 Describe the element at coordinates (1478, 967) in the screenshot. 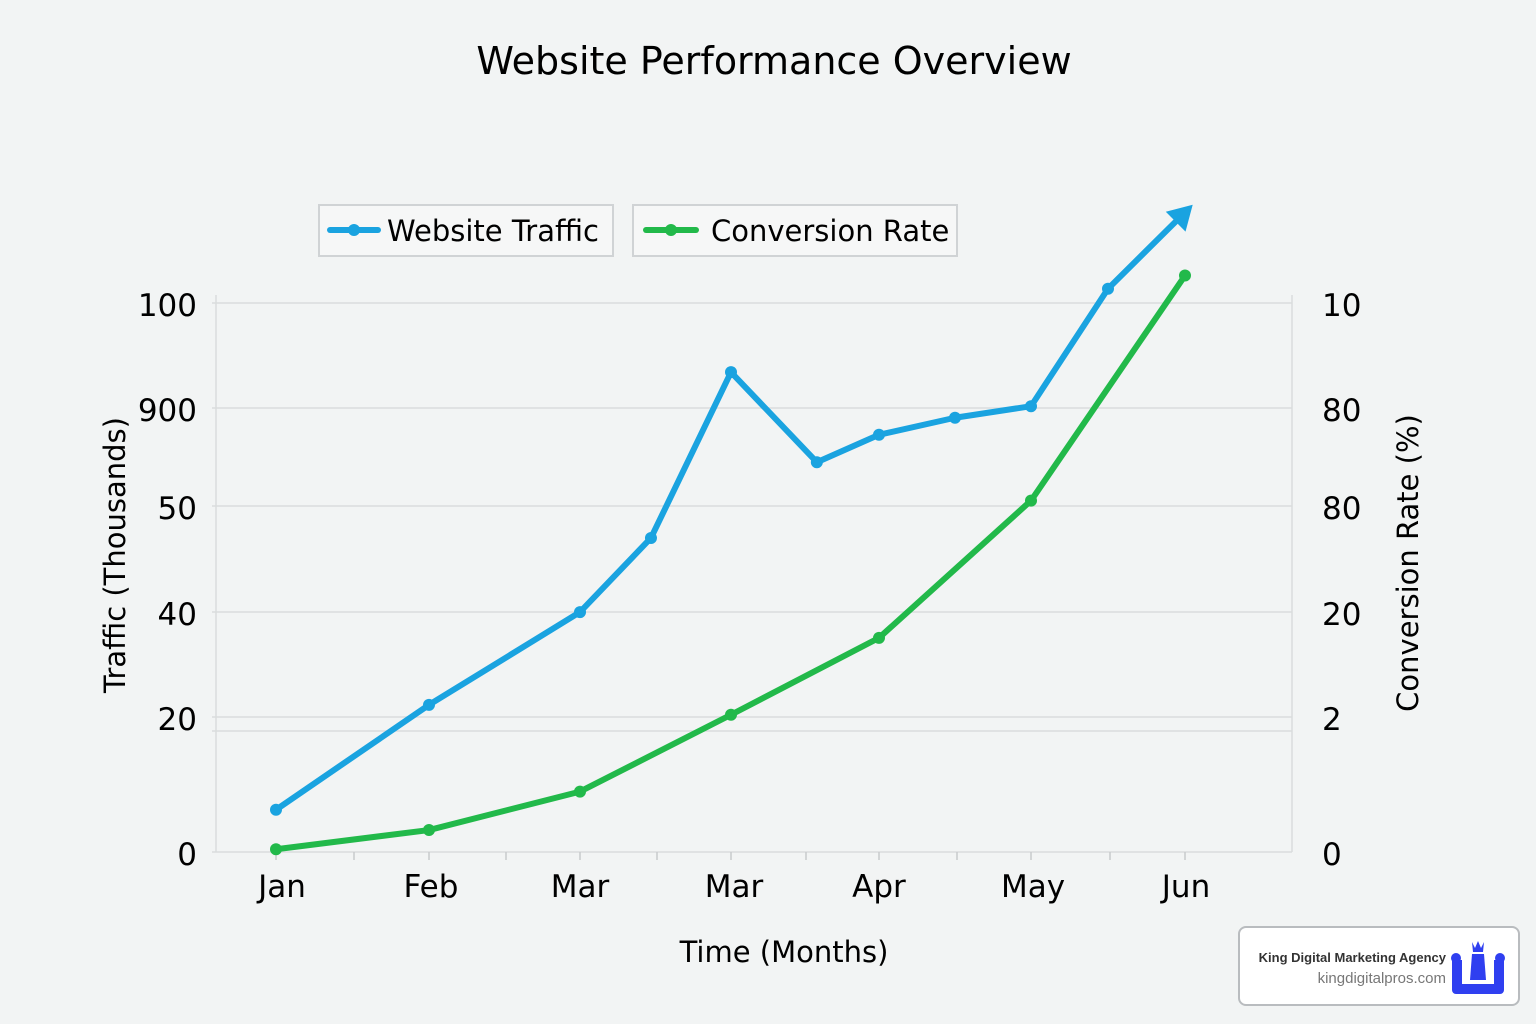

I see `crown-logo-icon` at that location.